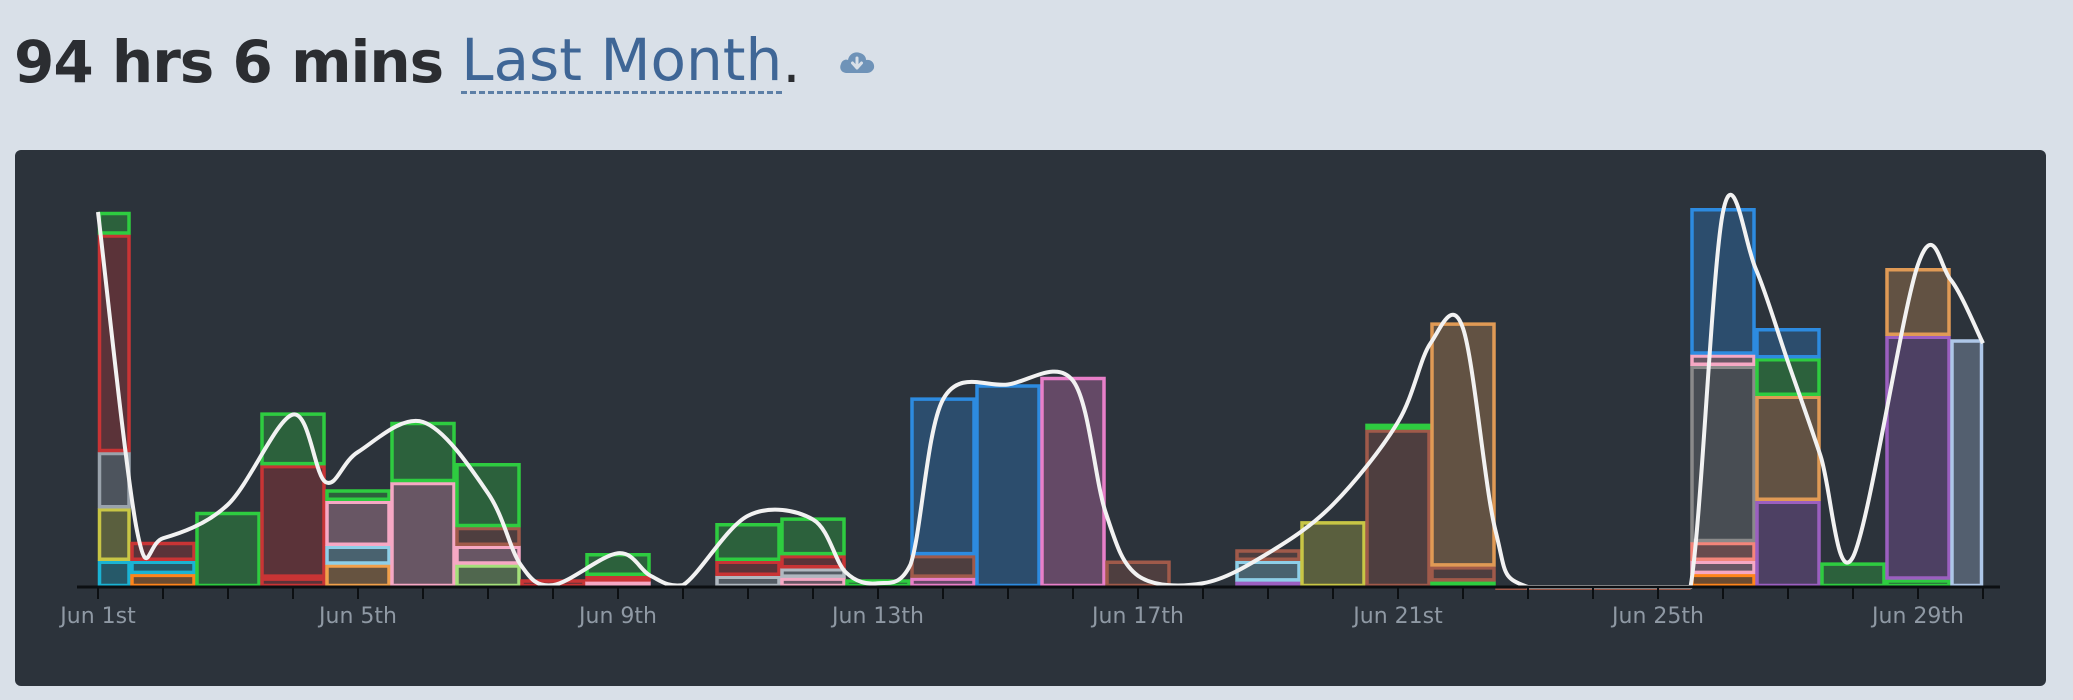  Describe the element at coordinates (617, 616) in the screenshot. I see `x-tick-label-2: Jun 9th` at that location.